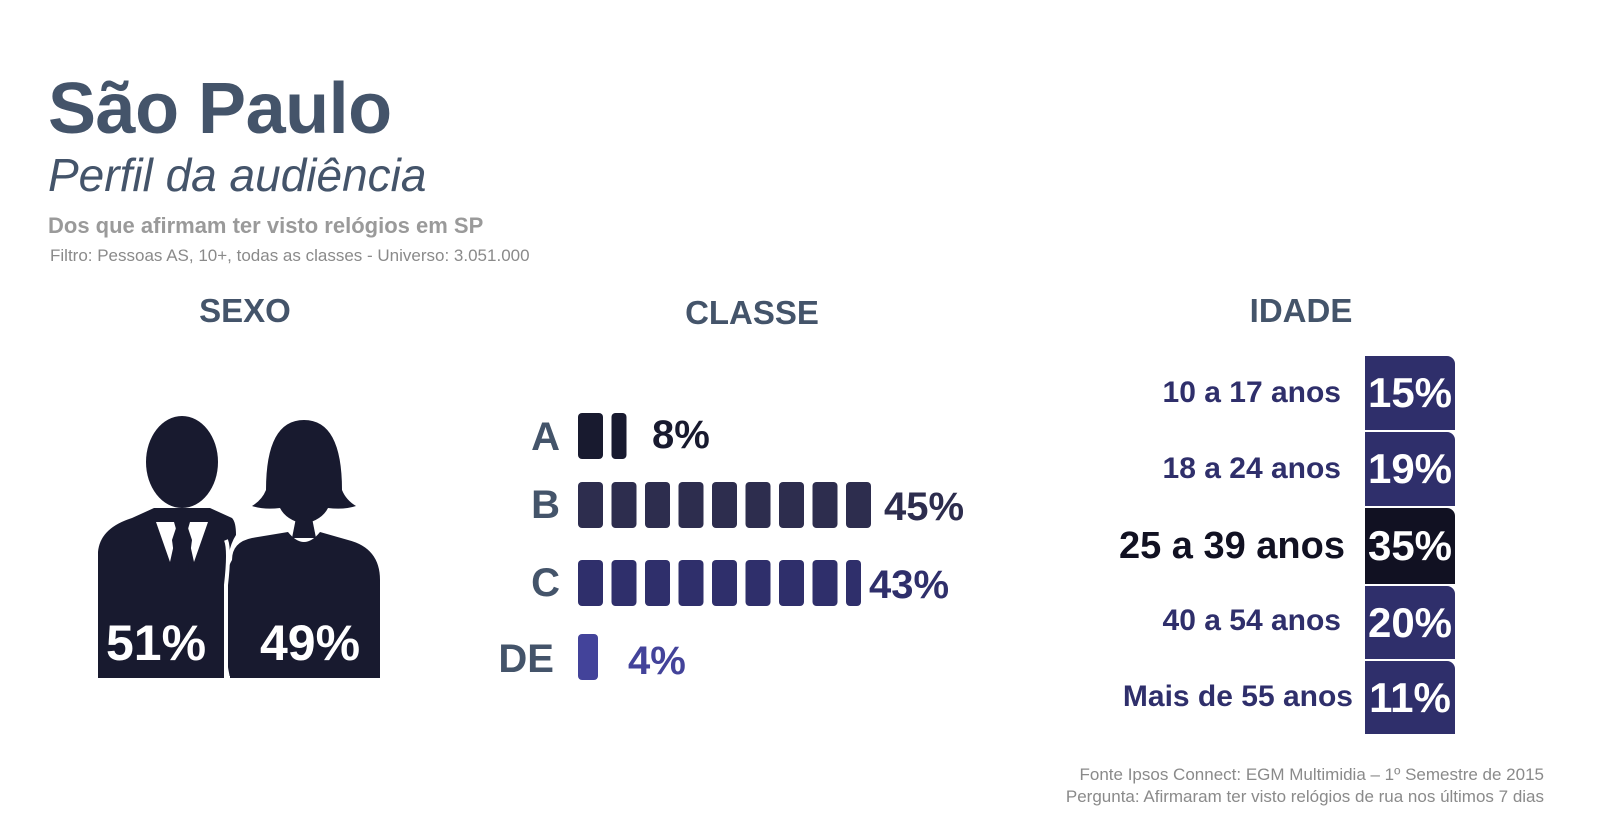 The width and height of the screenshot is (1600, 820). Describe the element at coordinates (245, 310) in the screenshot. I see `section-title-sexo: SEXO` at that location.